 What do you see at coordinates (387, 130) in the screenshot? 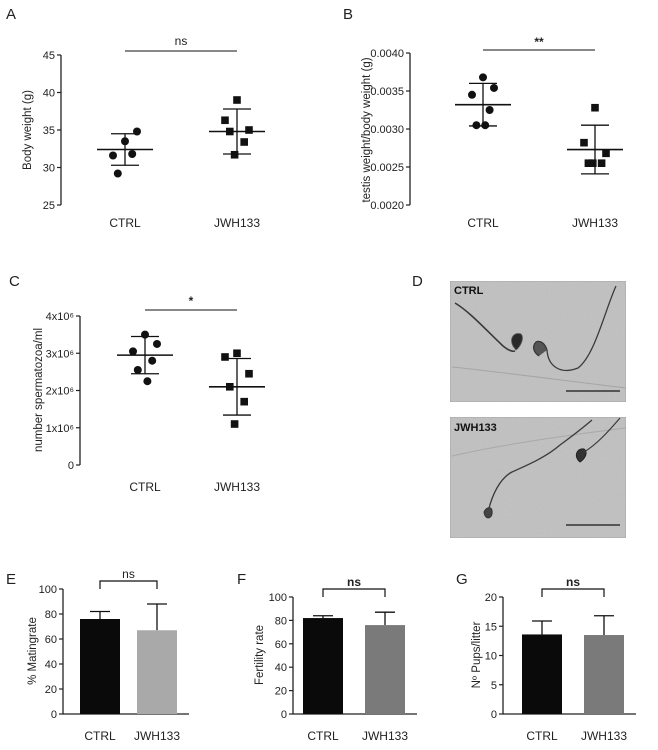
I see `y-tick-label: 0.0030` at bounding box center [387, 130].